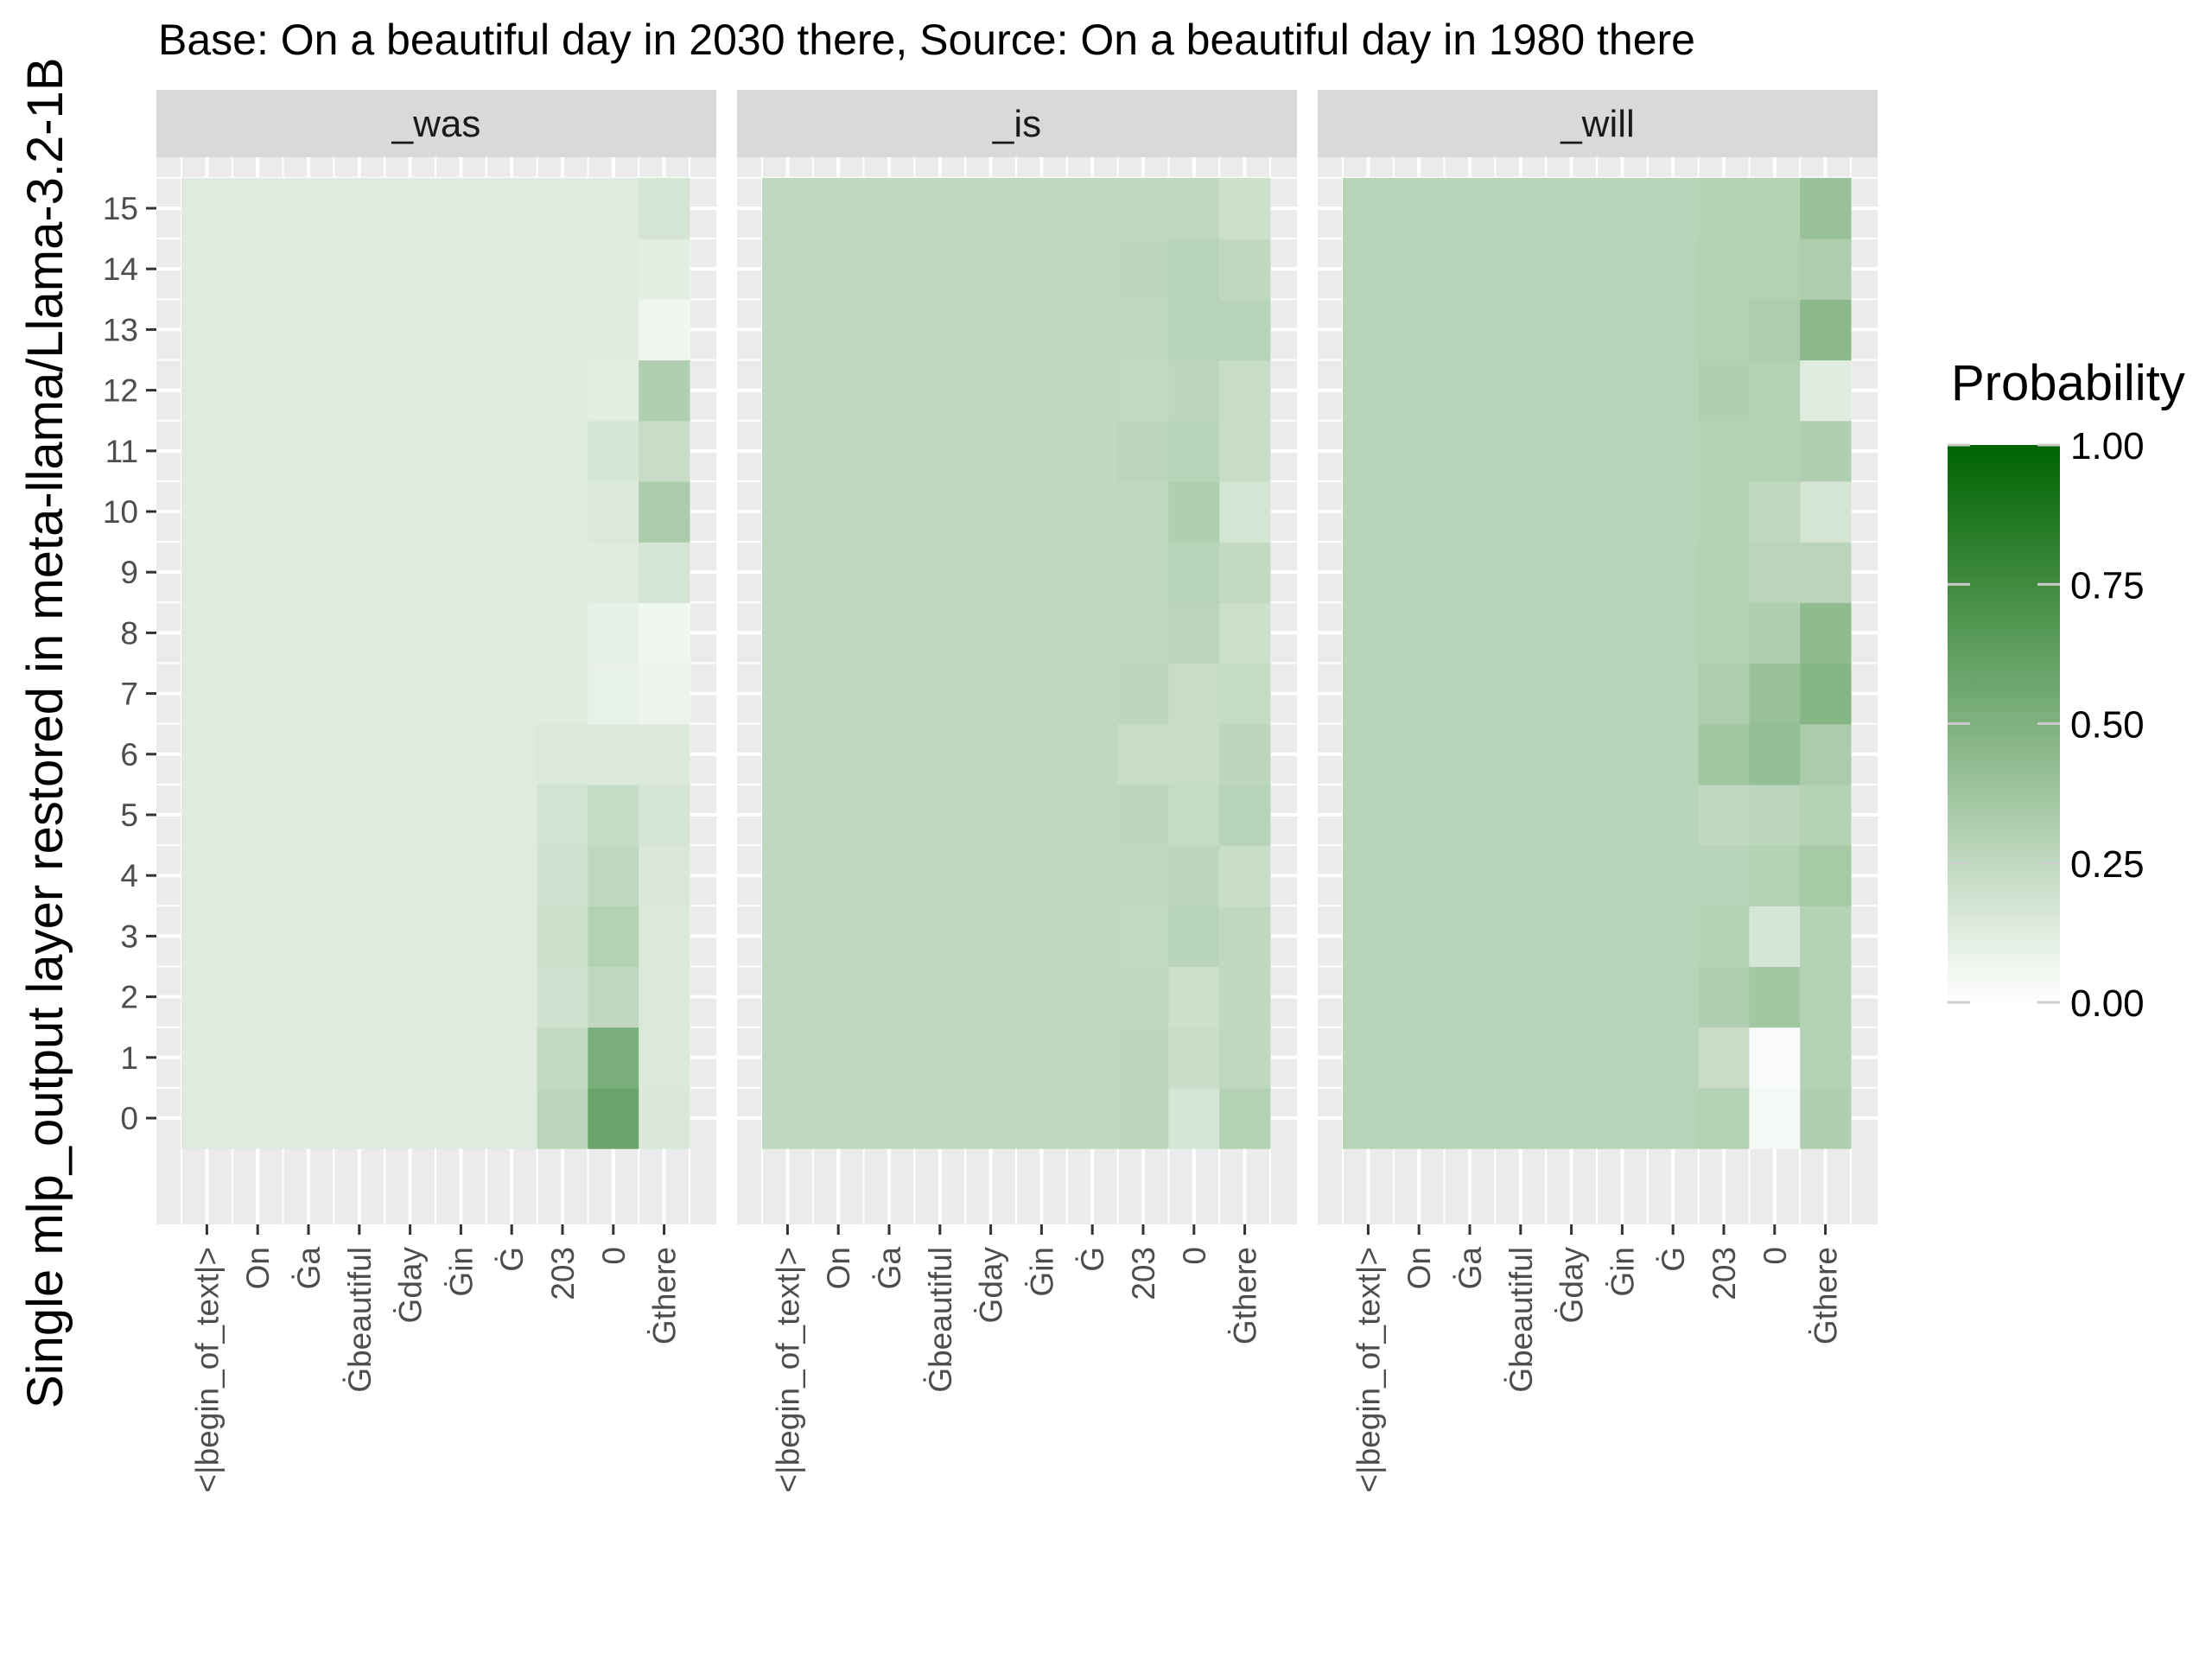 This screenshot has height=1659, width=2212. I want to click on legend-title: Probability, so click(2068, 383).